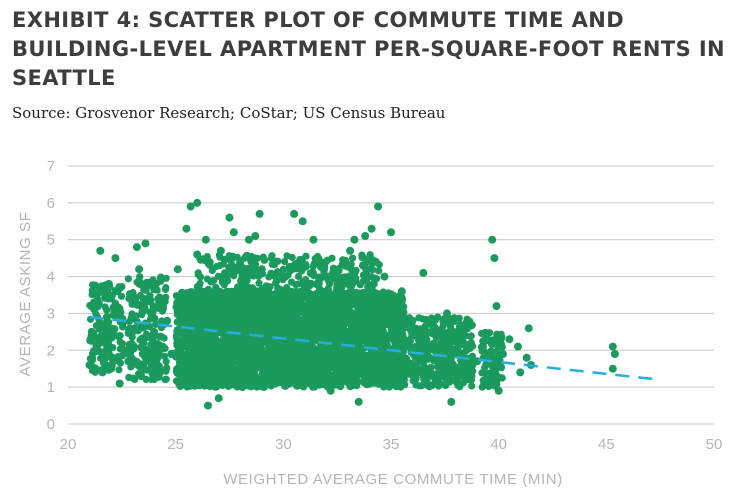 Image resolution: width=734 pixels, height=499 pixels. I want to click on y-tick-label: 3, so click(51, 313).